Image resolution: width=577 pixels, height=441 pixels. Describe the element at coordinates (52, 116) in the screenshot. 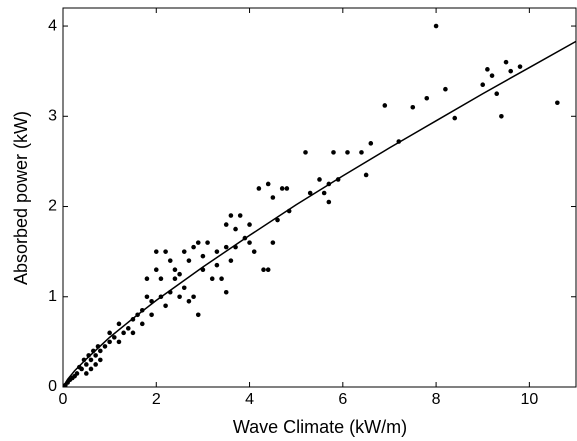

I see `y-tick-label: 3` at that location.